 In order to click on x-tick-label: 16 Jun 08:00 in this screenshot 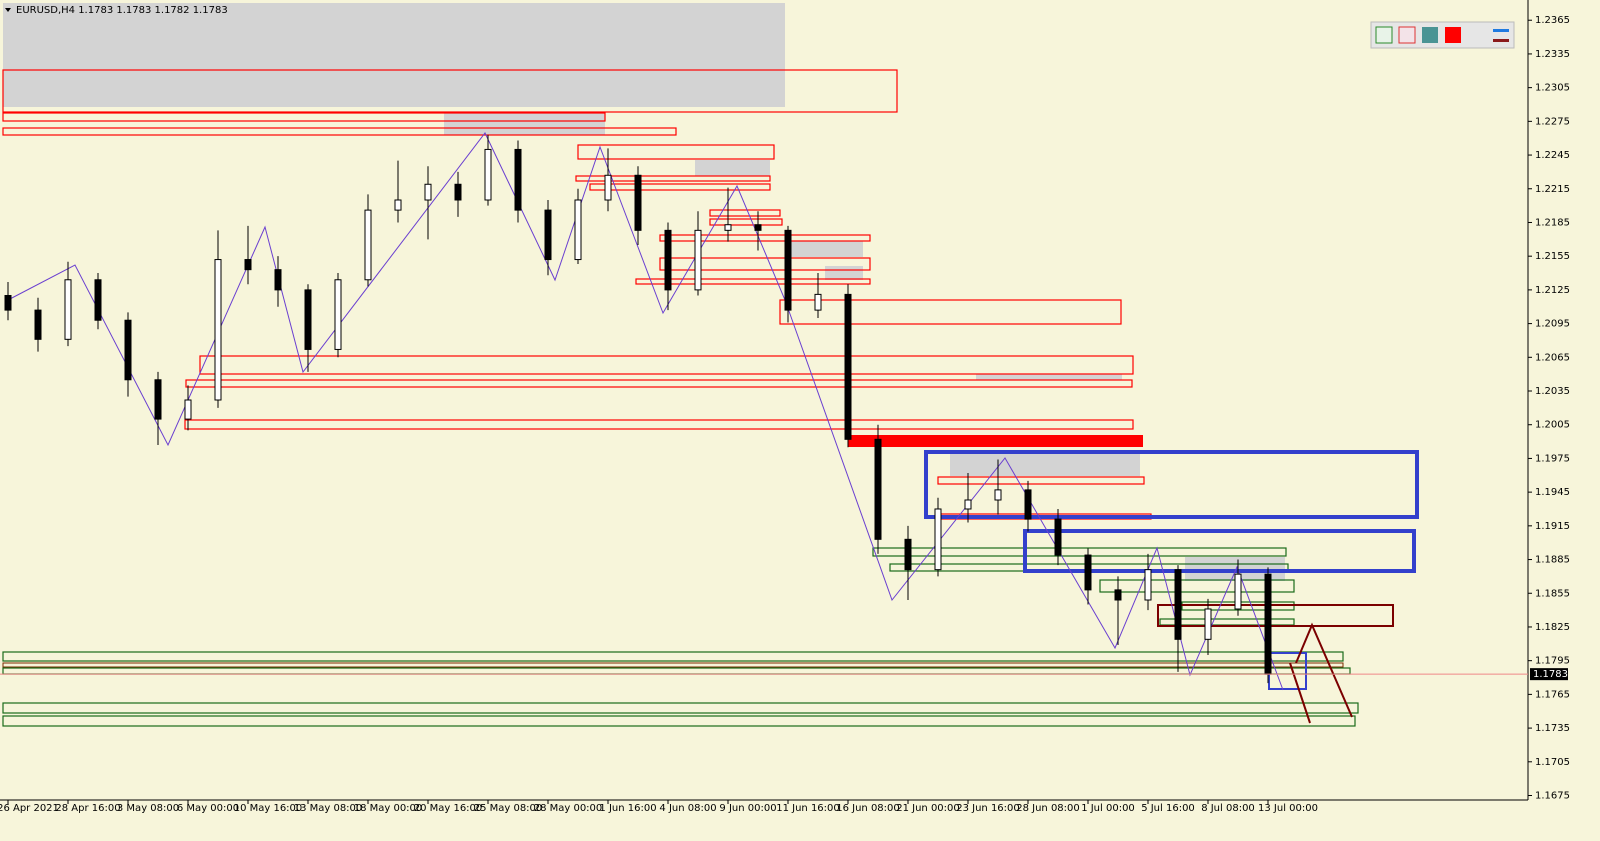, I will do `click(868, 808)`.